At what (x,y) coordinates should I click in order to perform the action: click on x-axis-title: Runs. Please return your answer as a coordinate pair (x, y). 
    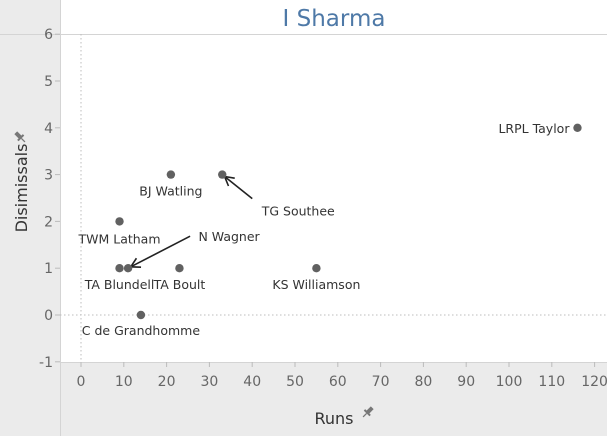
    Looking at the image, I should click on (333, 418).